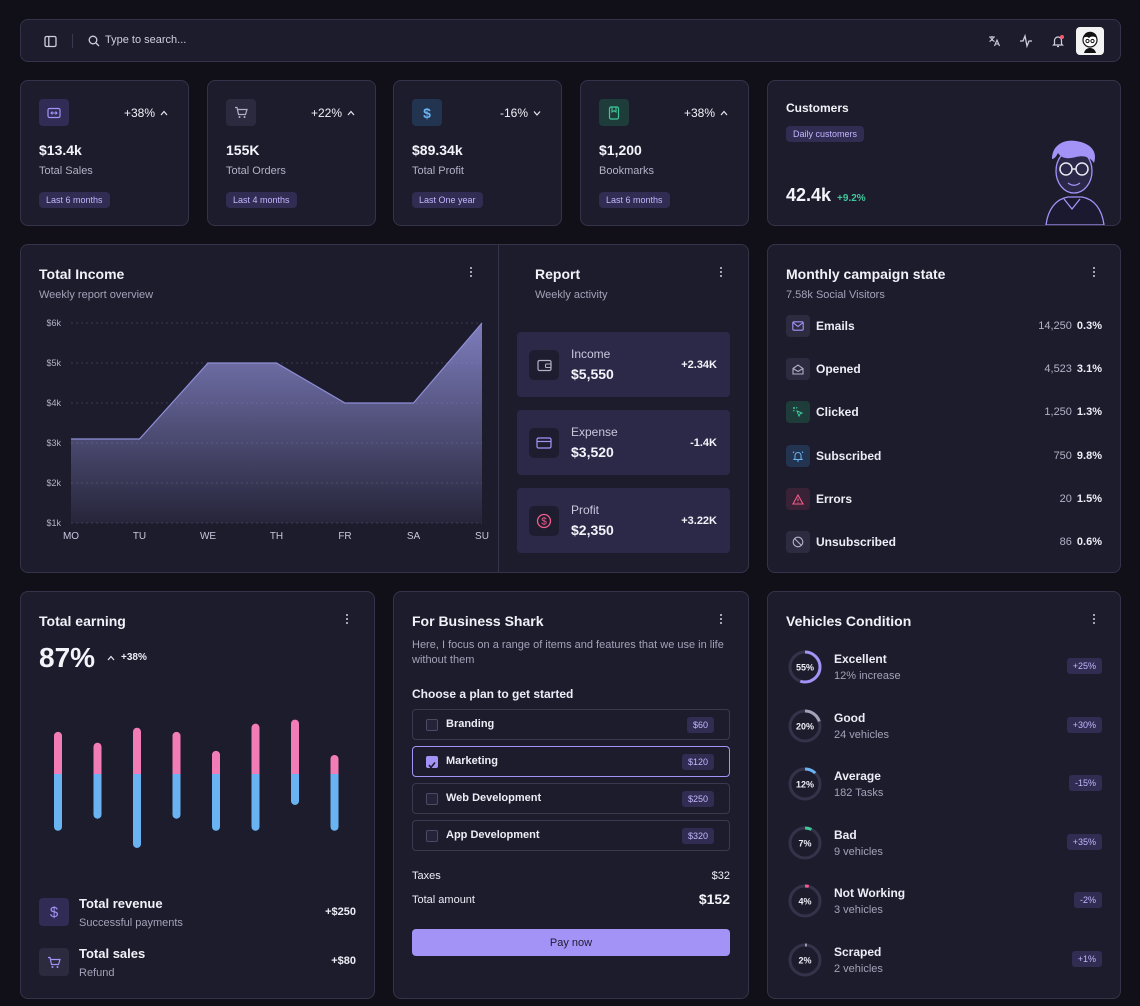  Describe the element at coordinates (1075, 182) in the screenshot. I see `customer-illustration` at that location.